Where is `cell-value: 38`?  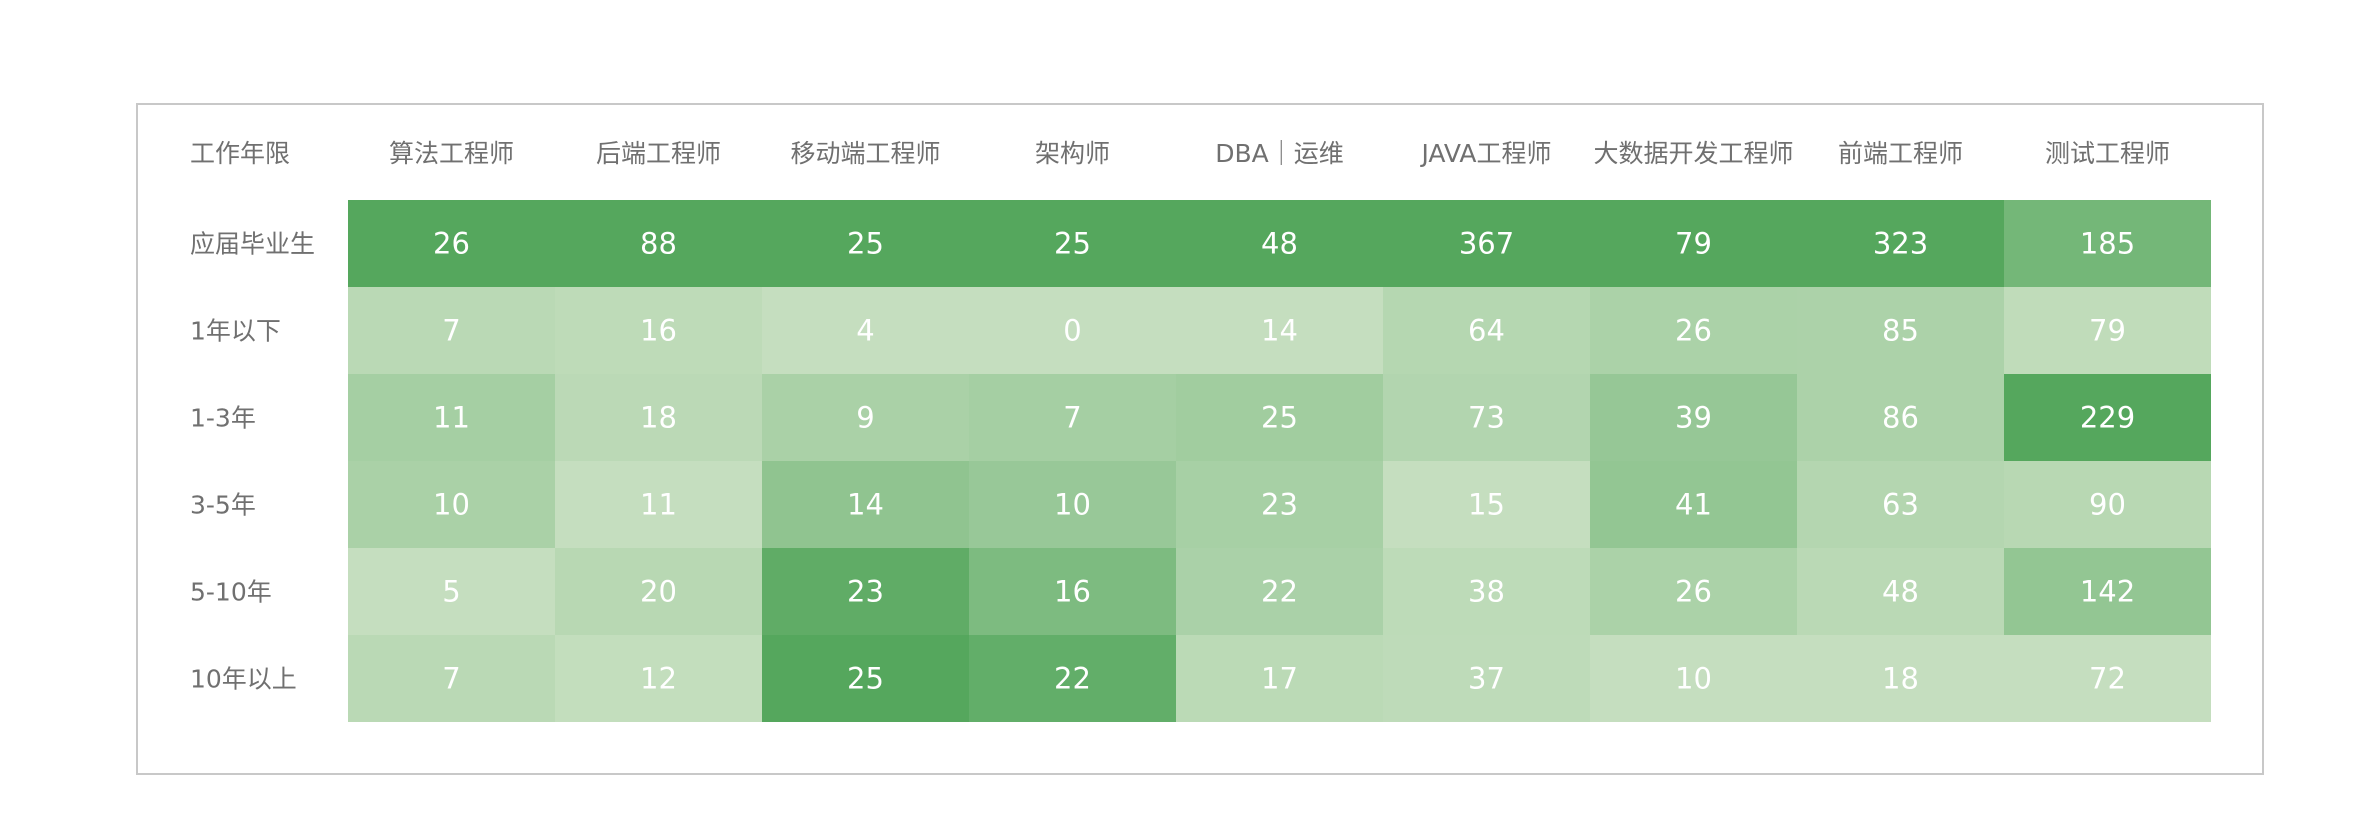 cell-value: 38 is located at coordinates (1486, 592).